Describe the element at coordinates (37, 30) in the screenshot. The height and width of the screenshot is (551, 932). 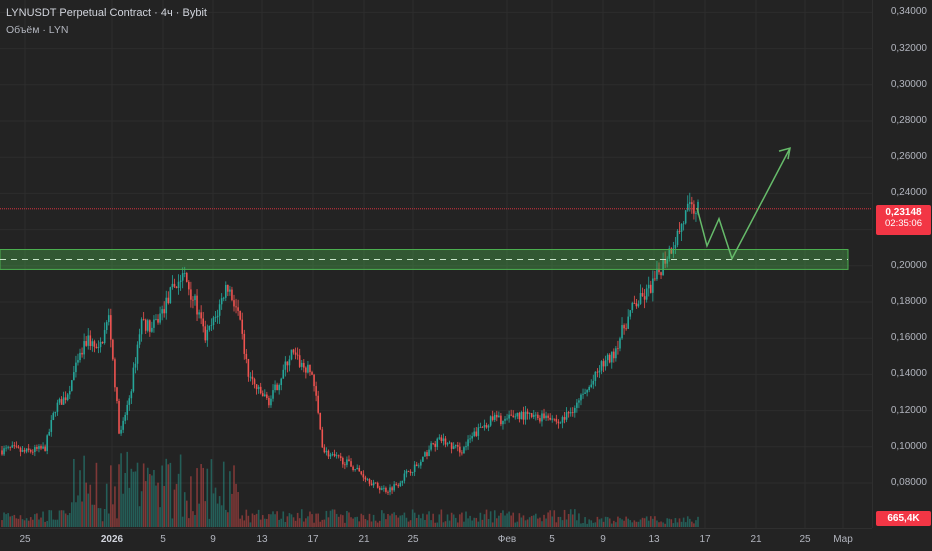
I see `volume-legend: Объём · LYN` at that location.